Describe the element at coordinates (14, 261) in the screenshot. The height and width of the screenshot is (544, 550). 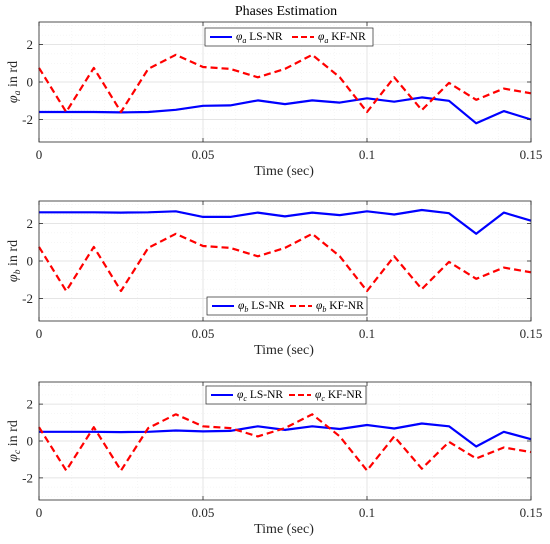
I see `y-axis-label: φb in rd` at that location.